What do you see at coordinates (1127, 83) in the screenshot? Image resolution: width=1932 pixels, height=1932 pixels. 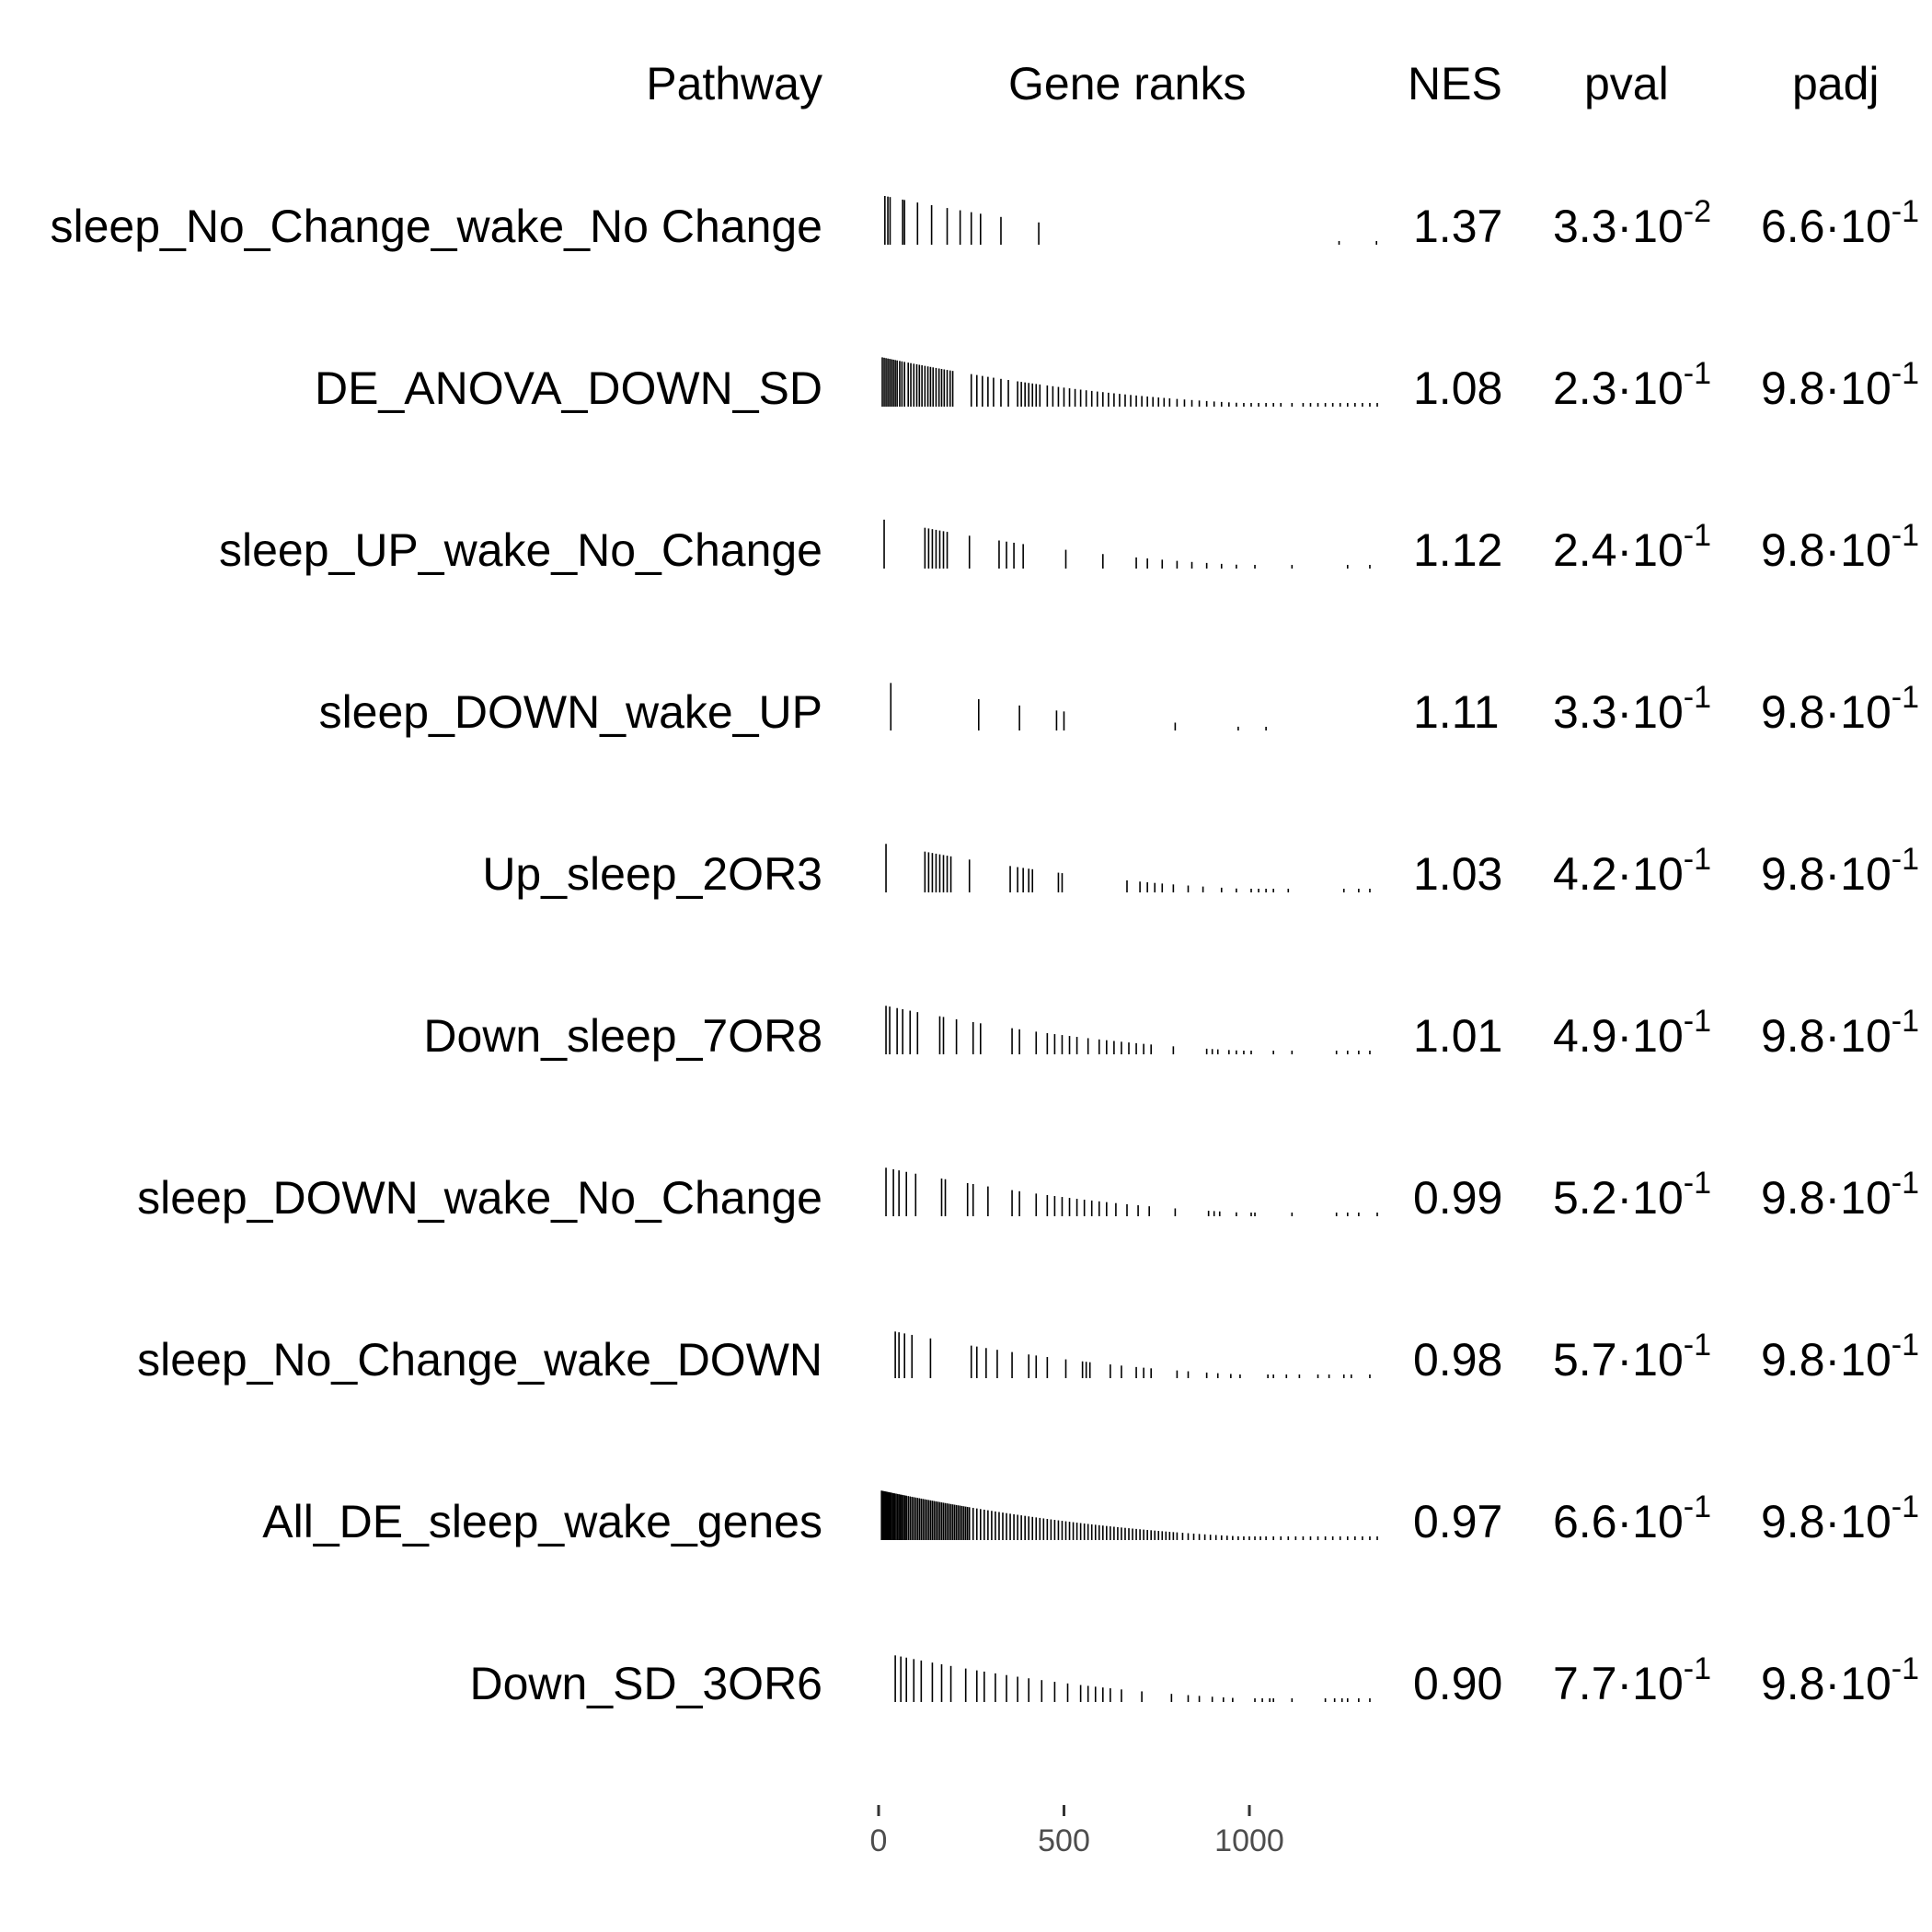 I see `gene-ranks-column-header: Gene ranks` at bounding box center [1127, 83].